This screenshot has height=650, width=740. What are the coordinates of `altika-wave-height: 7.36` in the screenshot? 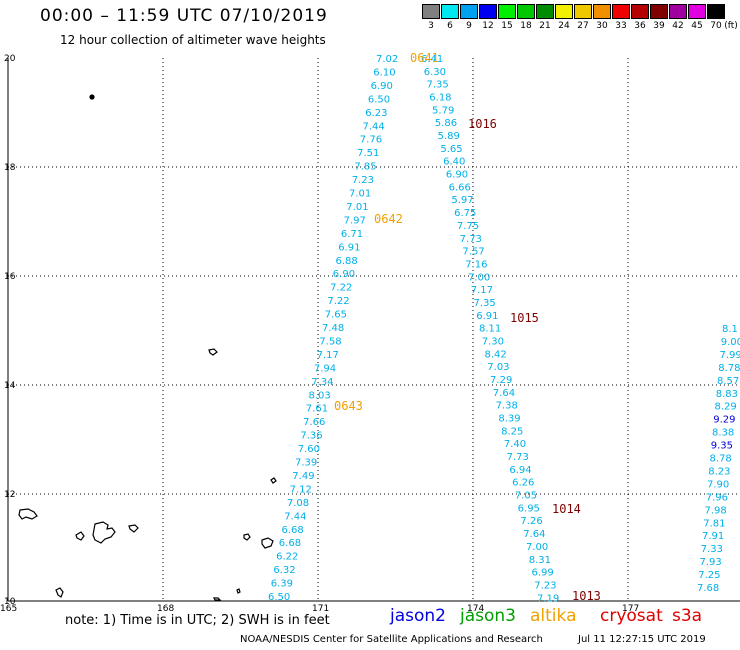 It's located at (311, 436).